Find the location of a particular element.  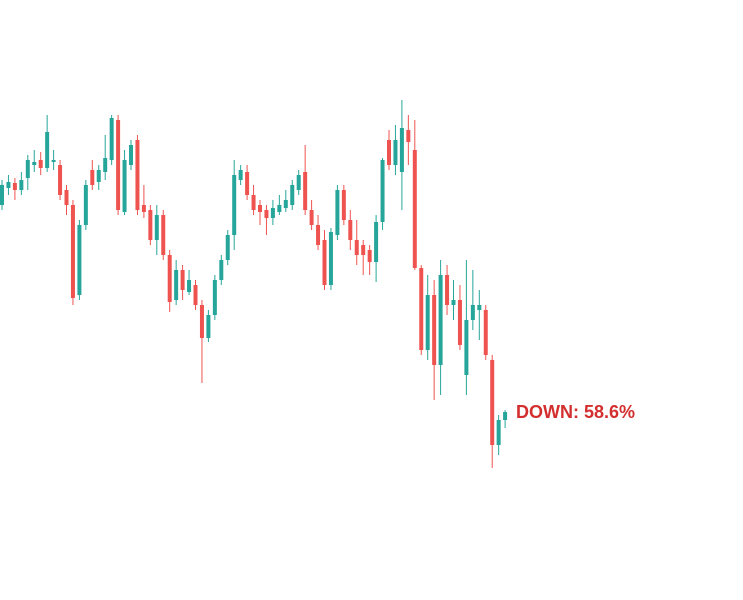

annotation: DOWN: 58.6% is located at coordinates (575, 412).